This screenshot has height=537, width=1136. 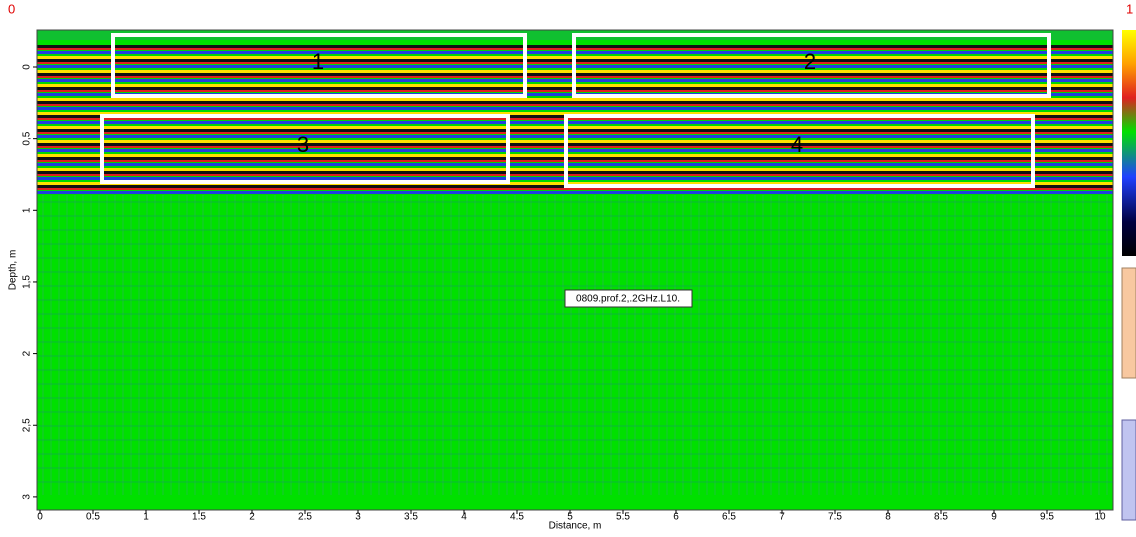 I want to click on x-tick-label: 6.5, so click(x=729, y=517).